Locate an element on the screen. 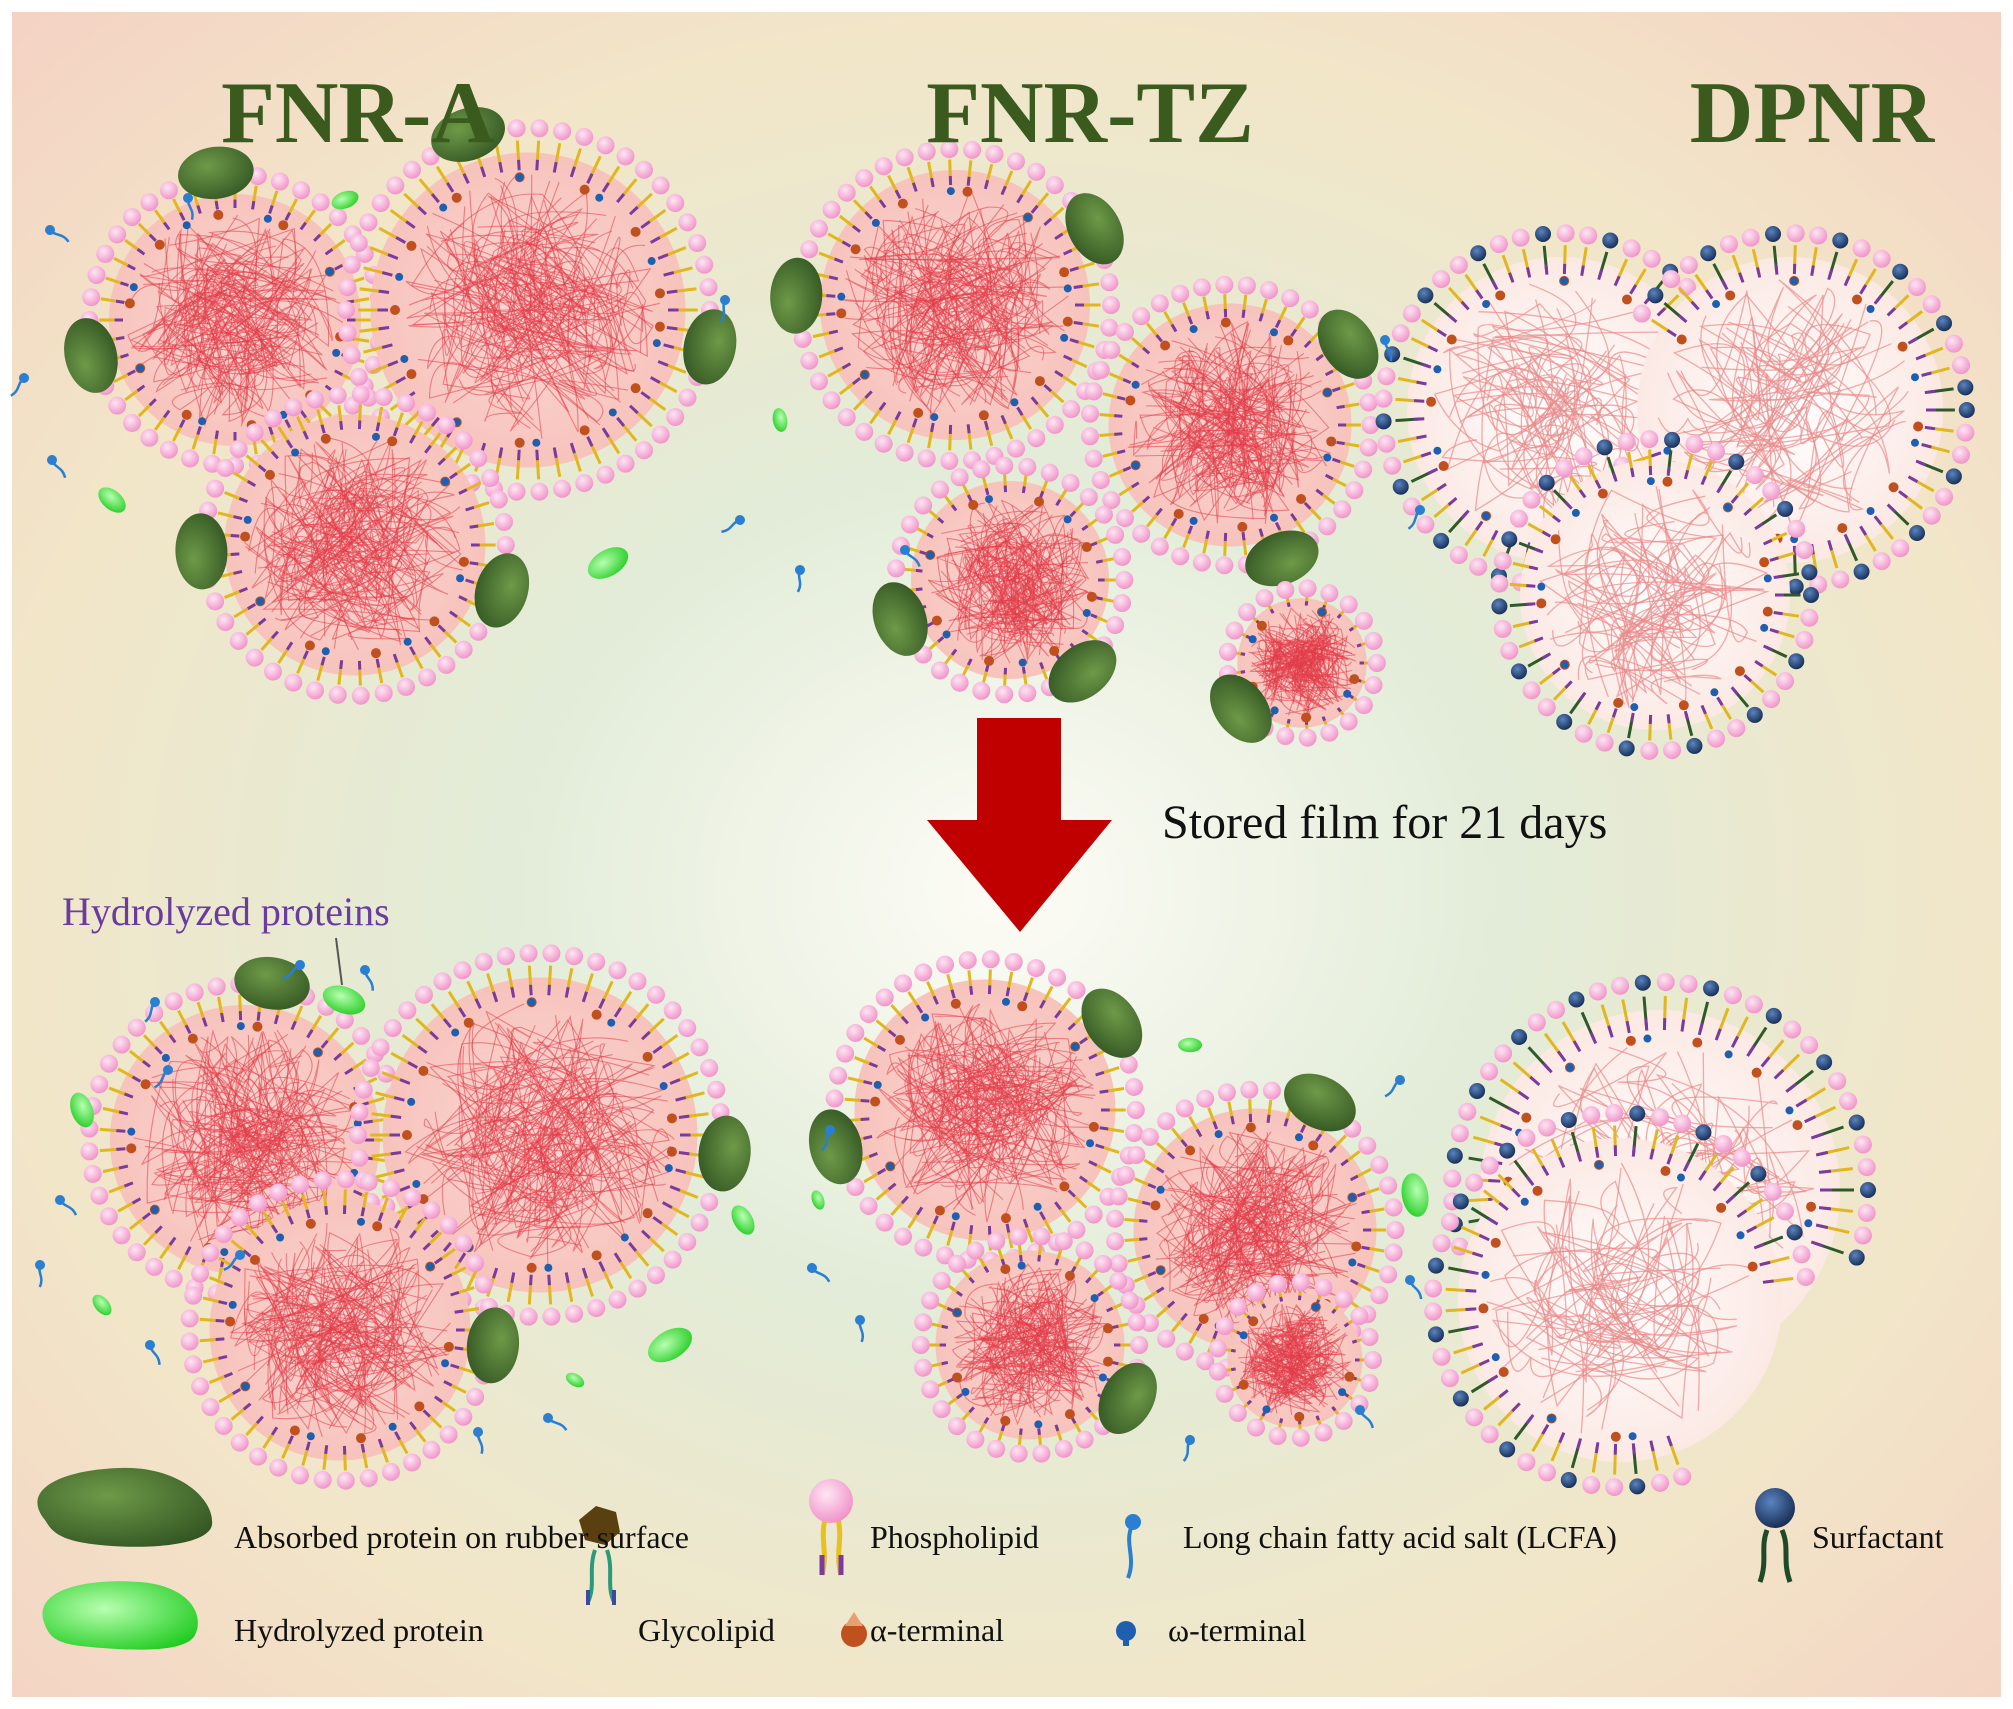  omega-terminal-icon is located at coordinates (1126, 1633).